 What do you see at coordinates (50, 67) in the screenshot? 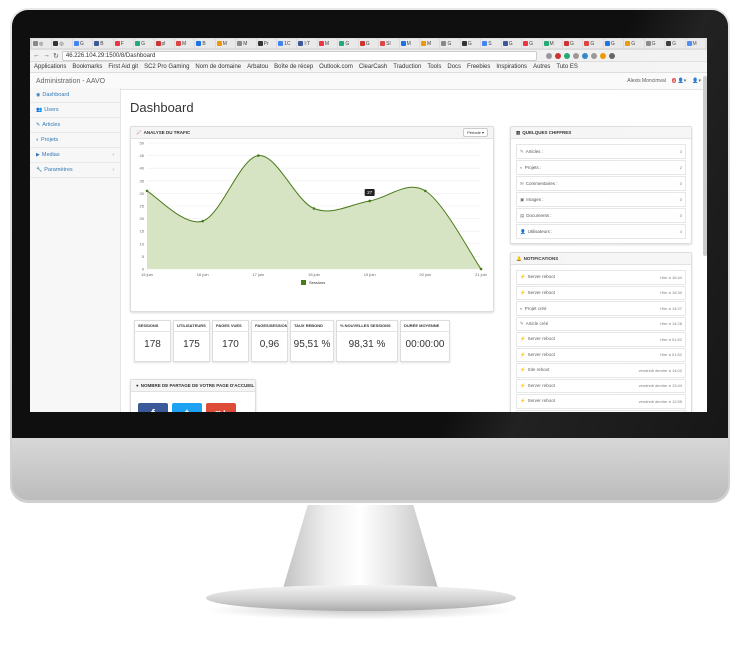
I see `bookmark-item: Applications` at bounding box center [50, 67].